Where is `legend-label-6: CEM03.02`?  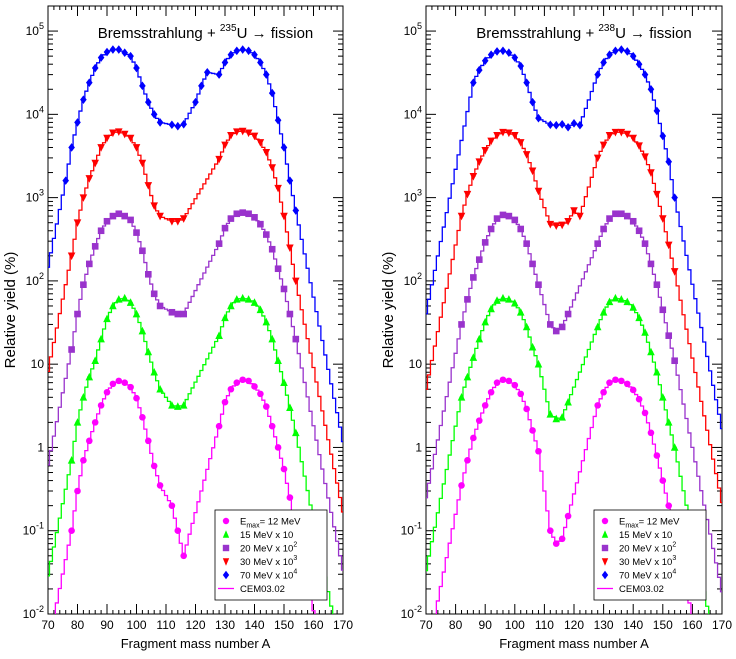
legend-label-6: CEM03.02 is located at coordinates (641, 589).